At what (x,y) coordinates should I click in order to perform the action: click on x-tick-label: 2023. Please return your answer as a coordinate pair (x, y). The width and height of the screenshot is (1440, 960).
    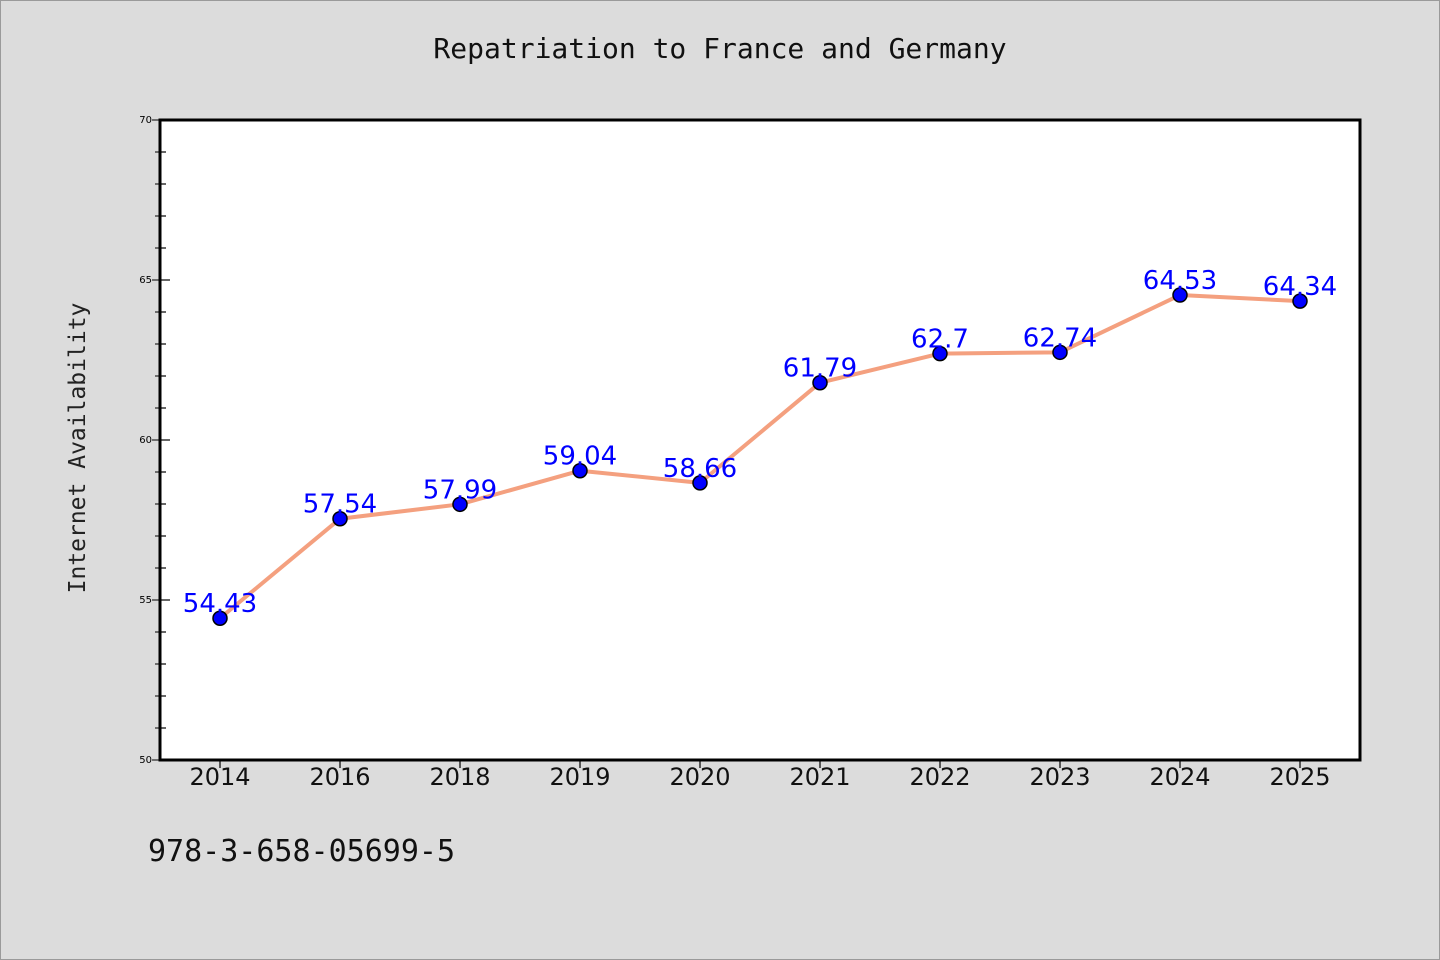
    Looking at the image, I should click on (1059, 777).